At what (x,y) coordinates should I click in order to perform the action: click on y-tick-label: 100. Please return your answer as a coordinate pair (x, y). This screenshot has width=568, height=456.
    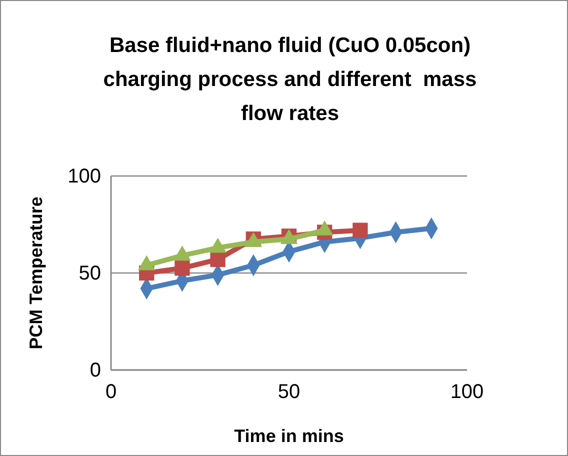
    Looking at the image, I should click on (84, 176).